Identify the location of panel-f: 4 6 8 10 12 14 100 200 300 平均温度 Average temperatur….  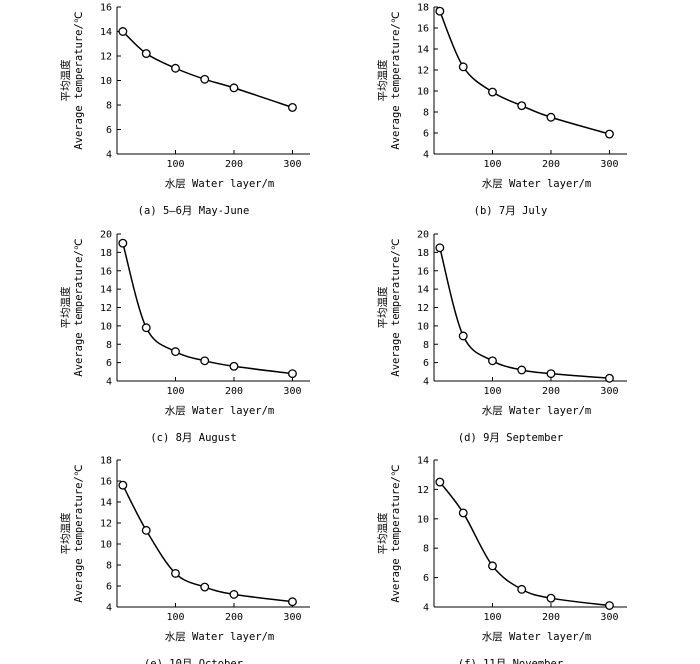
(501, 560).